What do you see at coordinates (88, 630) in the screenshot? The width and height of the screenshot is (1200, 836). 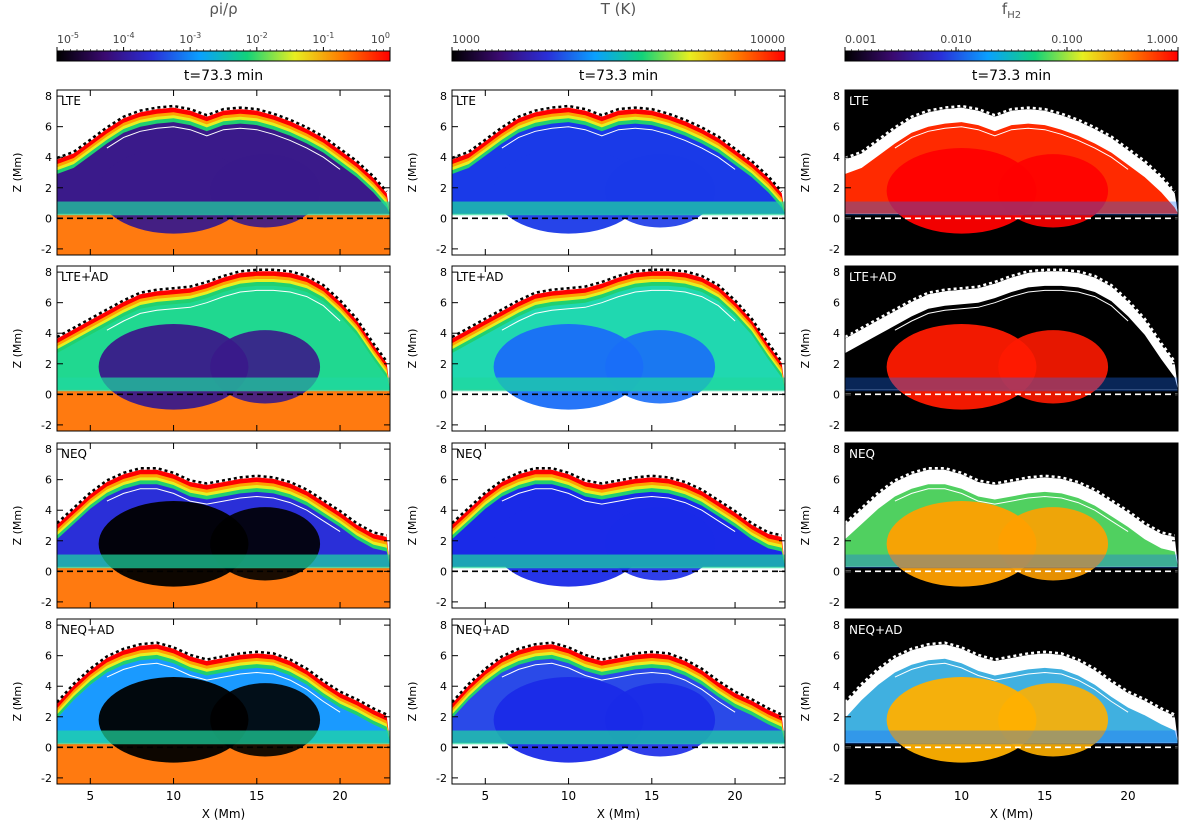 I see `row-label: NEQ+AD` at bounding box center [88, 630].